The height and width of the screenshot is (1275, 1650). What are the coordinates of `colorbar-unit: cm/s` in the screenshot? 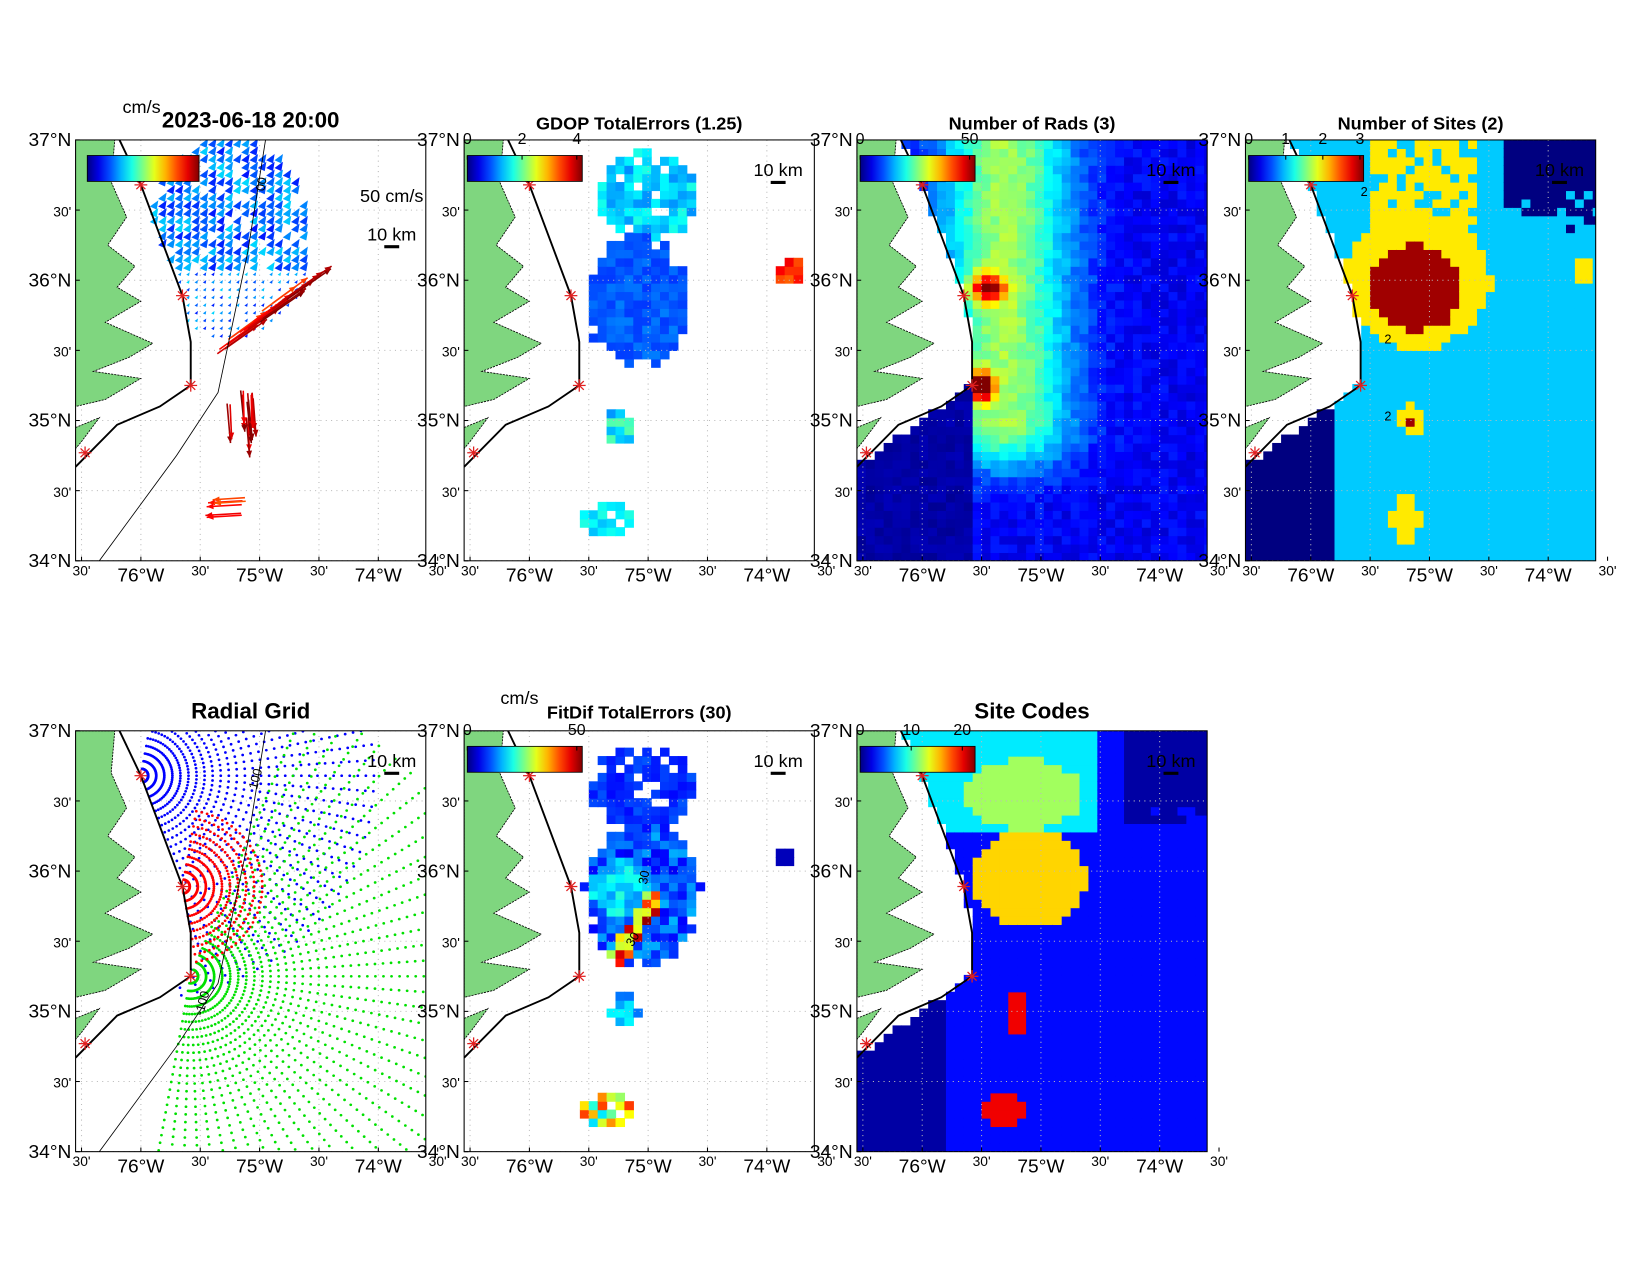 It's located at (141, 107).